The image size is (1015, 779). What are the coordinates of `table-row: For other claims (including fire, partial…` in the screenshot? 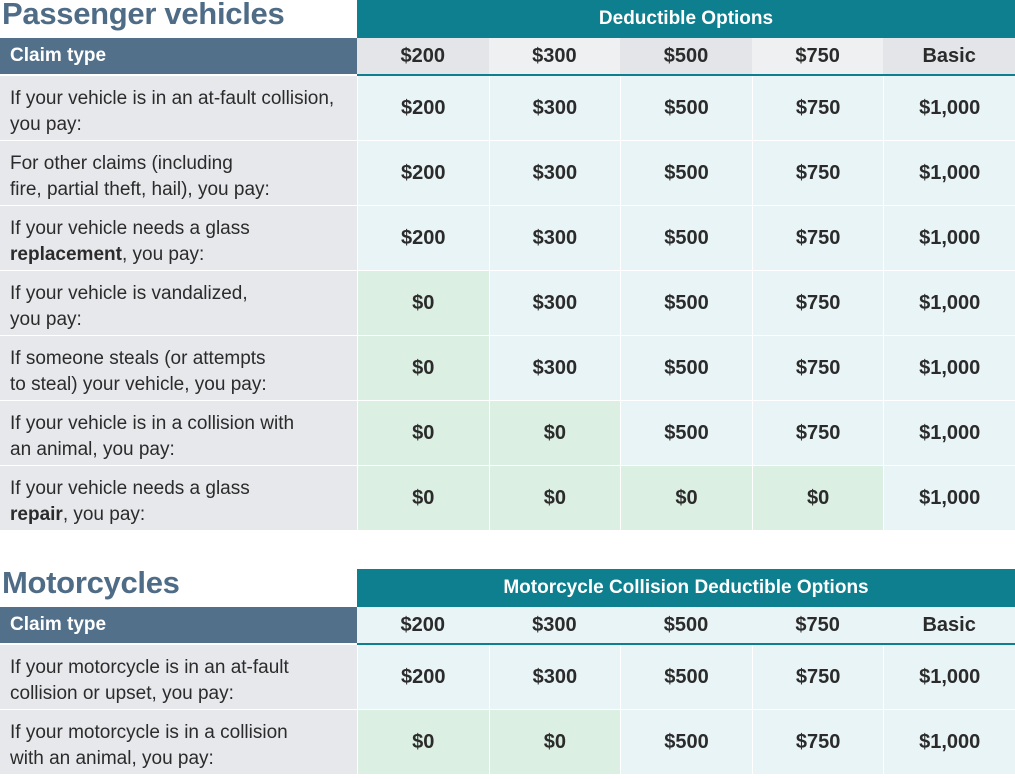 It's located at (507, 172).